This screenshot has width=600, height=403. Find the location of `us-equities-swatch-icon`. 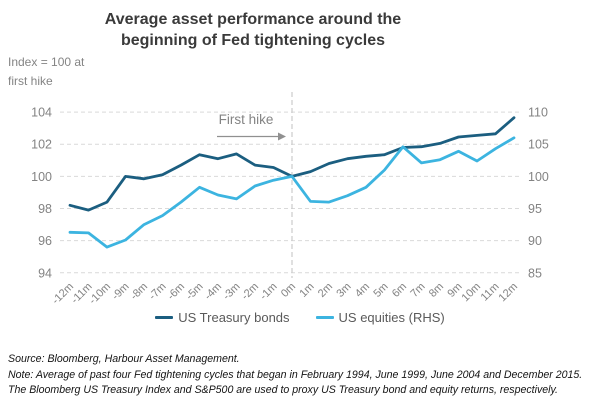

us-equities-swatch-icon is located at coordinates (324, 317).